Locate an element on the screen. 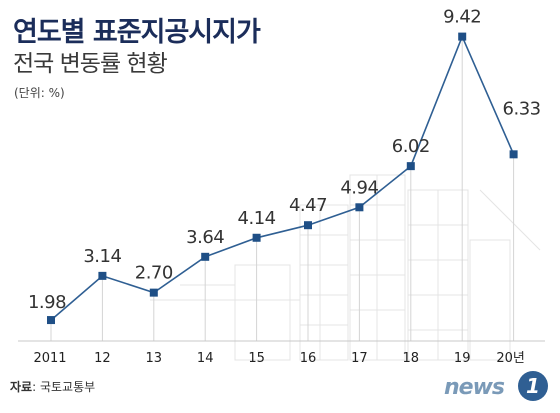 The width and height of the screenshot is (560, 413). x-tick-label: 14 is located at coordinates (205, 358).